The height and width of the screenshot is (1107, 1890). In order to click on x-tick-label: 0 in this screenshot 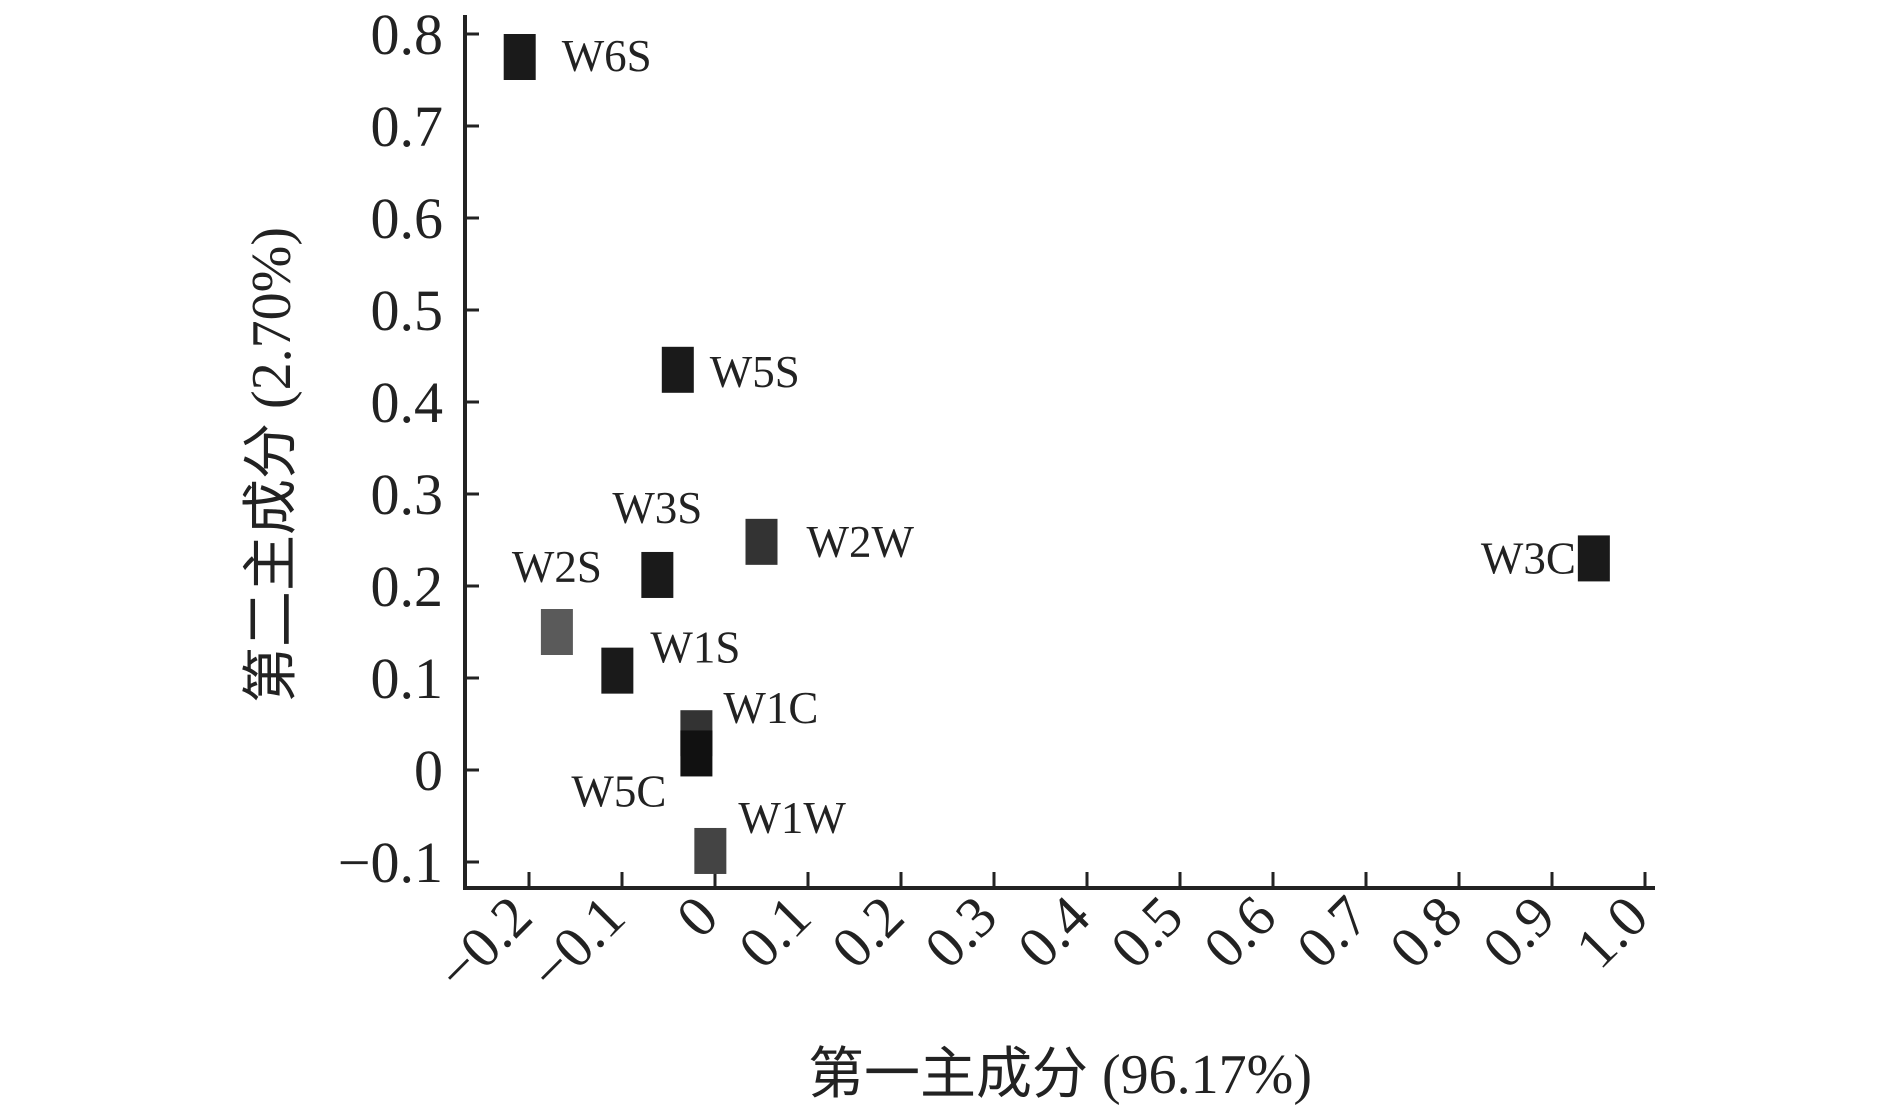, I will do `click(697, 916)`.